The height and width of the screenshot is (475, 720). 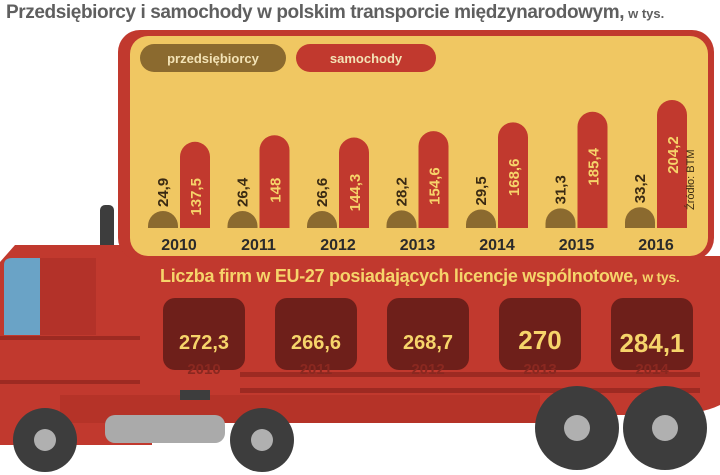 I want to click on label-trucks-2011: 148, so click(x=276, y=190).